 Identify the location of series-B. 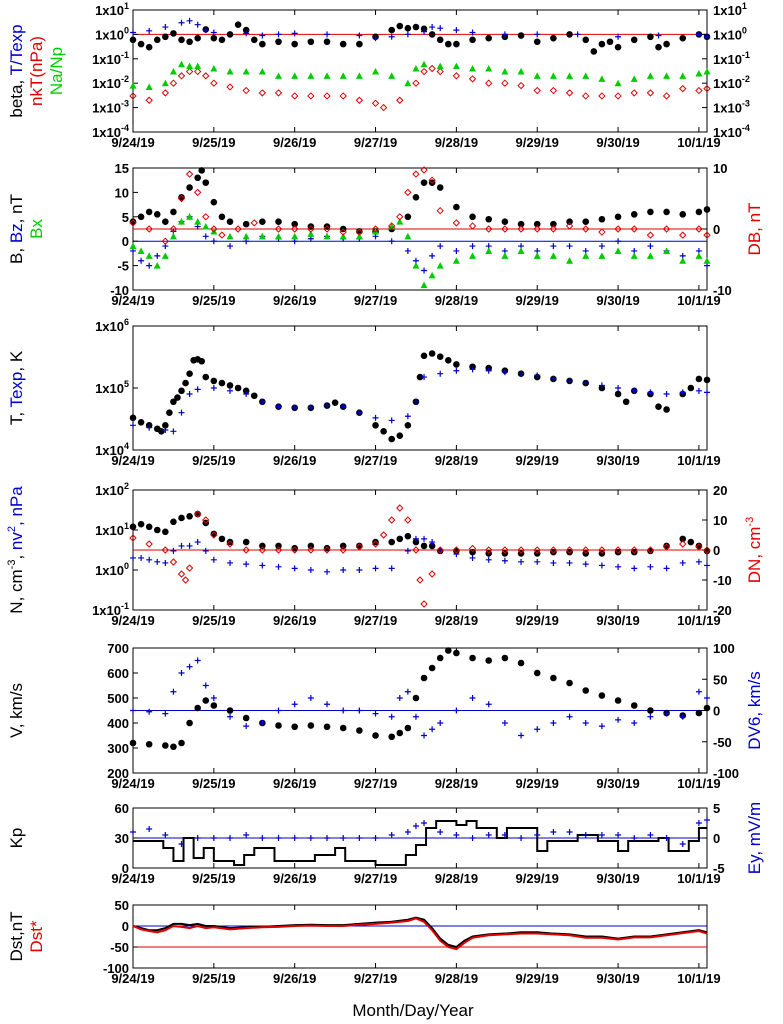
(420, 201).